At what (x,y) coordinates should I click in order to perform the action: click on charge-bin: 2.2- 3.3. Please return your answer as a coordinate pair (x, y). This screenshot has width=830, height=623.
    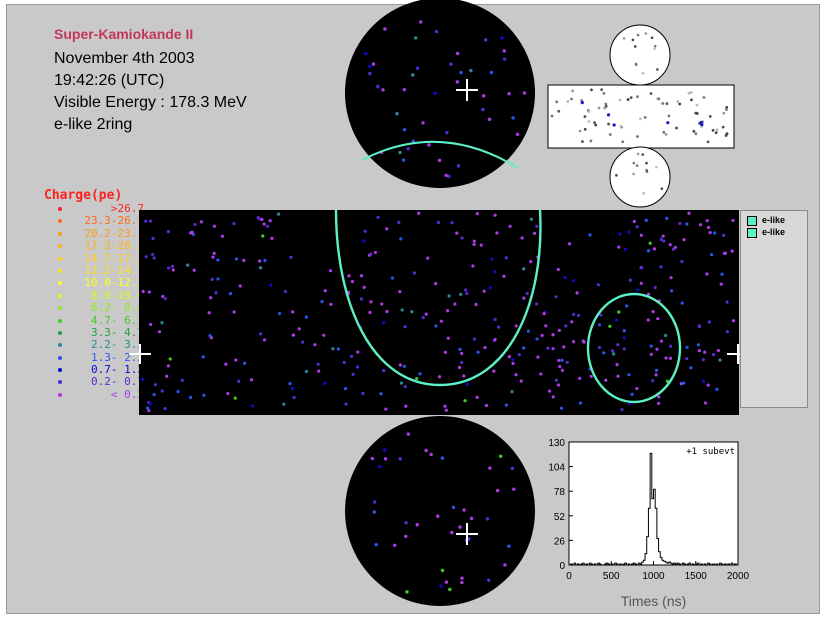
    Looking at the image, I should click on (94, 344).